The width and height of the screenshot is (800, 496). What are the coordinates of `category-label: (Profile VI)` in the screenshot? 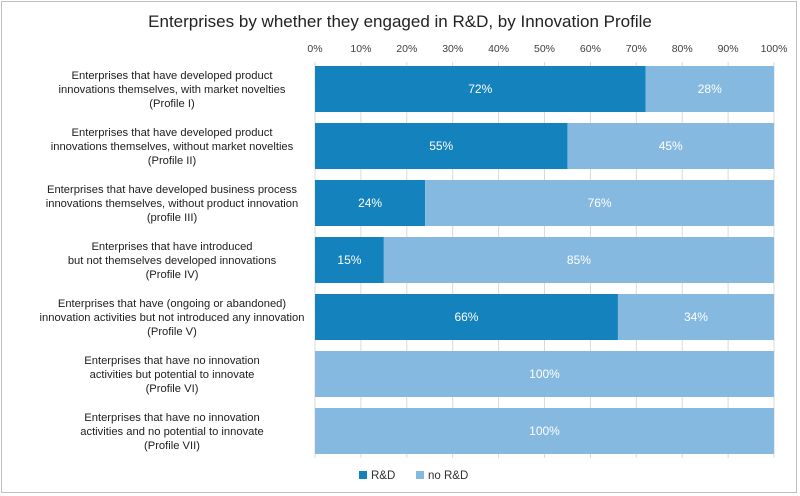 It's located at (172, 389).